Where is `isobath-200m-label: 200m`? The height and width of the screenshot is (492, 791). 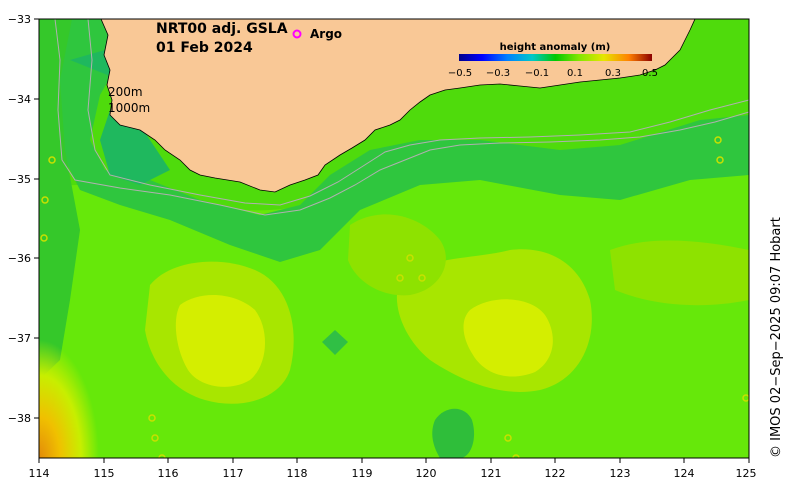
isobath-200m-label: 200m is located at coordinates (125, 92).